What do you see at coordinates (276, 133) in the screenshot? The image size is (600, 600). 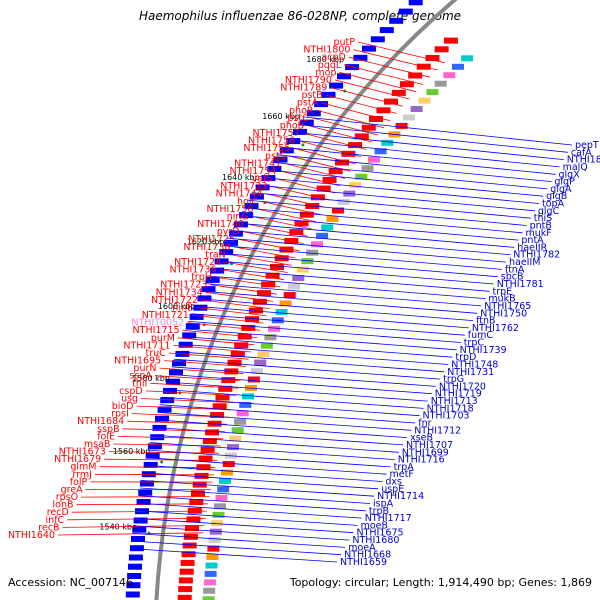 I see `forward-gene-label: NTHI1757` at bounding box center [276, 133].